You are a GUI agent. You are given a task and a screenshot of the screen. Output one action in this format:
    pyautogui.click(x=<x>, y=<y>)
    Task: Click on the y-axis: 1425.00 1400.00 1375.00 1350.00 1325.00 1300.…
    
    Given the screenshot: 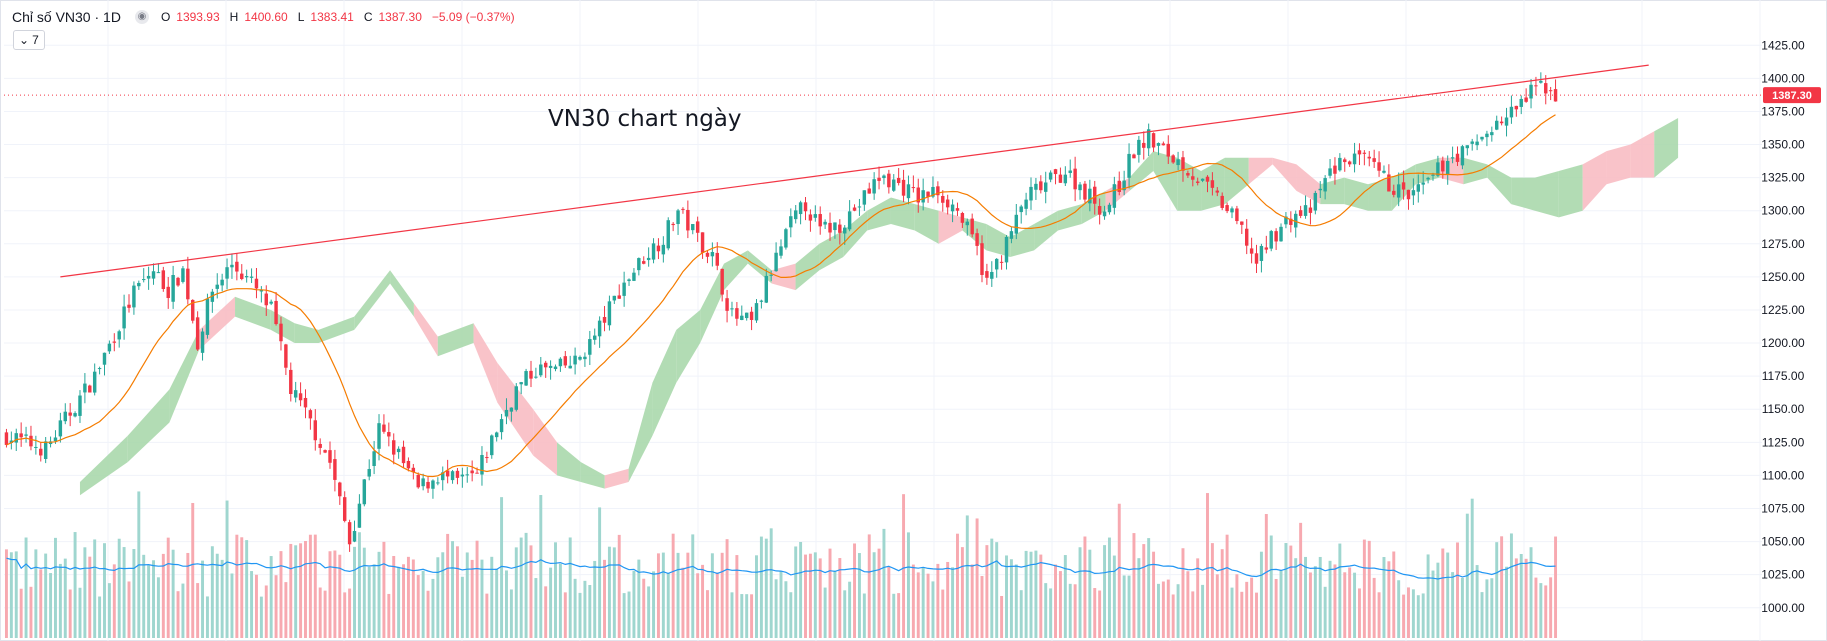 What is the action you would take?
    pyautogui.click(x=1783, y=326)
    